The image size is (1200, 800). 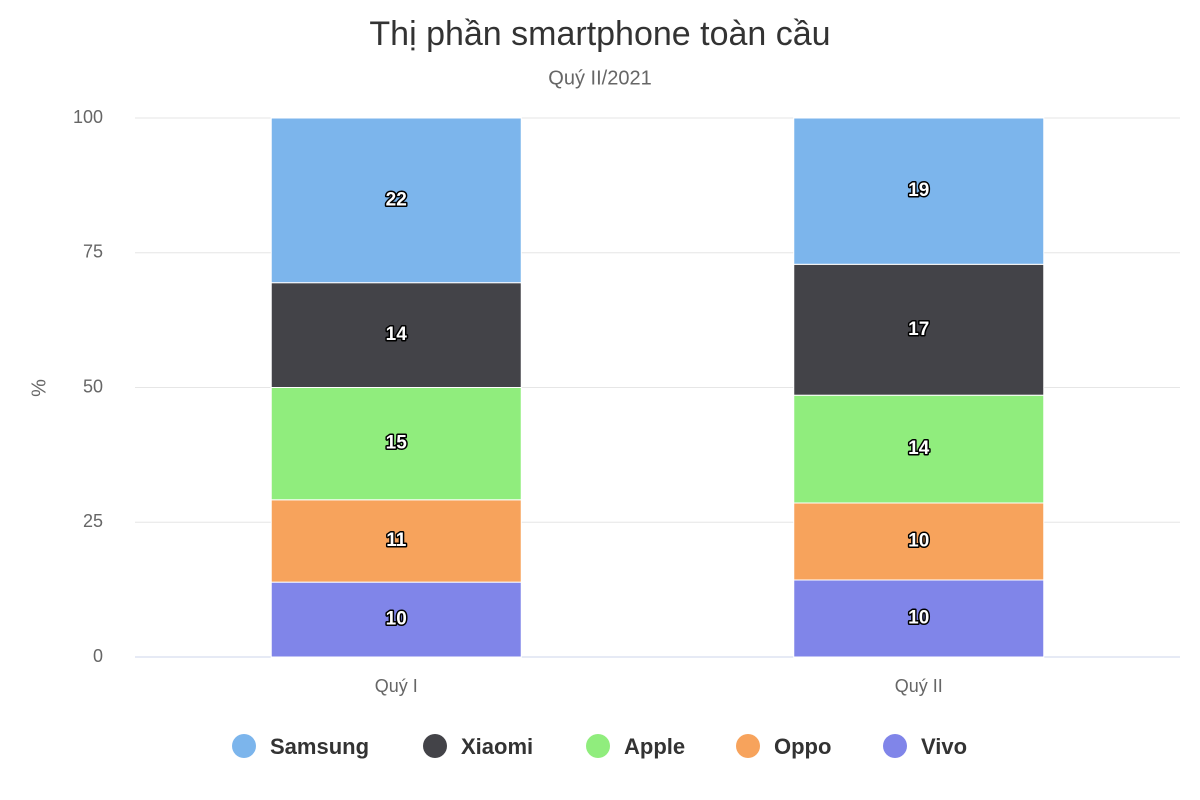 I want to click on data-label: 17, so click(x=918, y=329).